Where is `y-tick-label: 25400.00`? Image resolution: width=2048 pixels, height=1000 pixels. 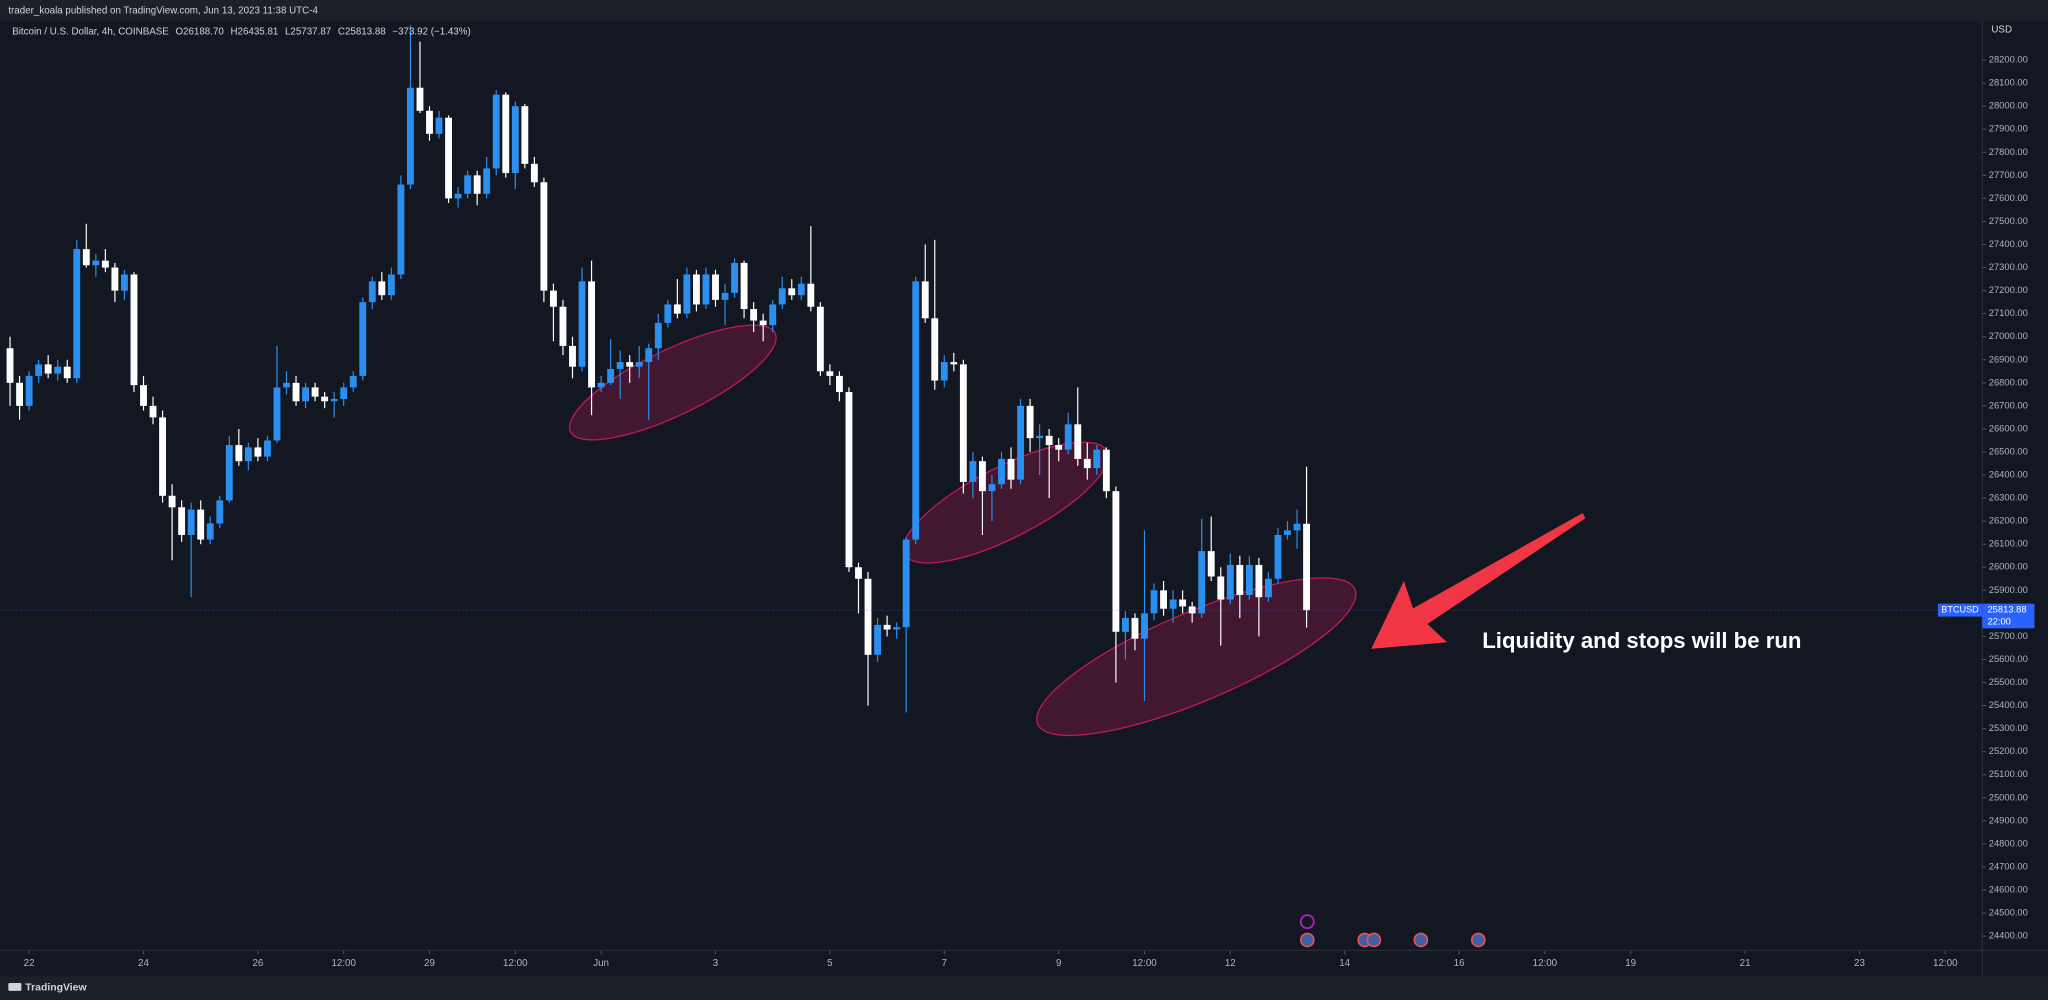
y-tick-label: 25400.00 is located at coordinates (2008, 704).